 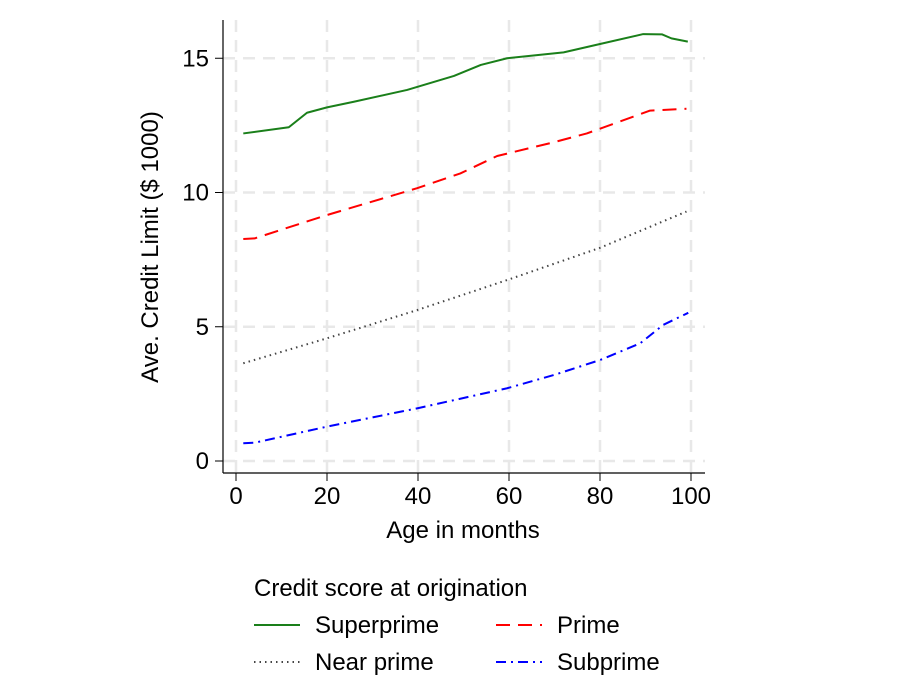 I want to click on series-line-superprime, so click(x=466, y=84).